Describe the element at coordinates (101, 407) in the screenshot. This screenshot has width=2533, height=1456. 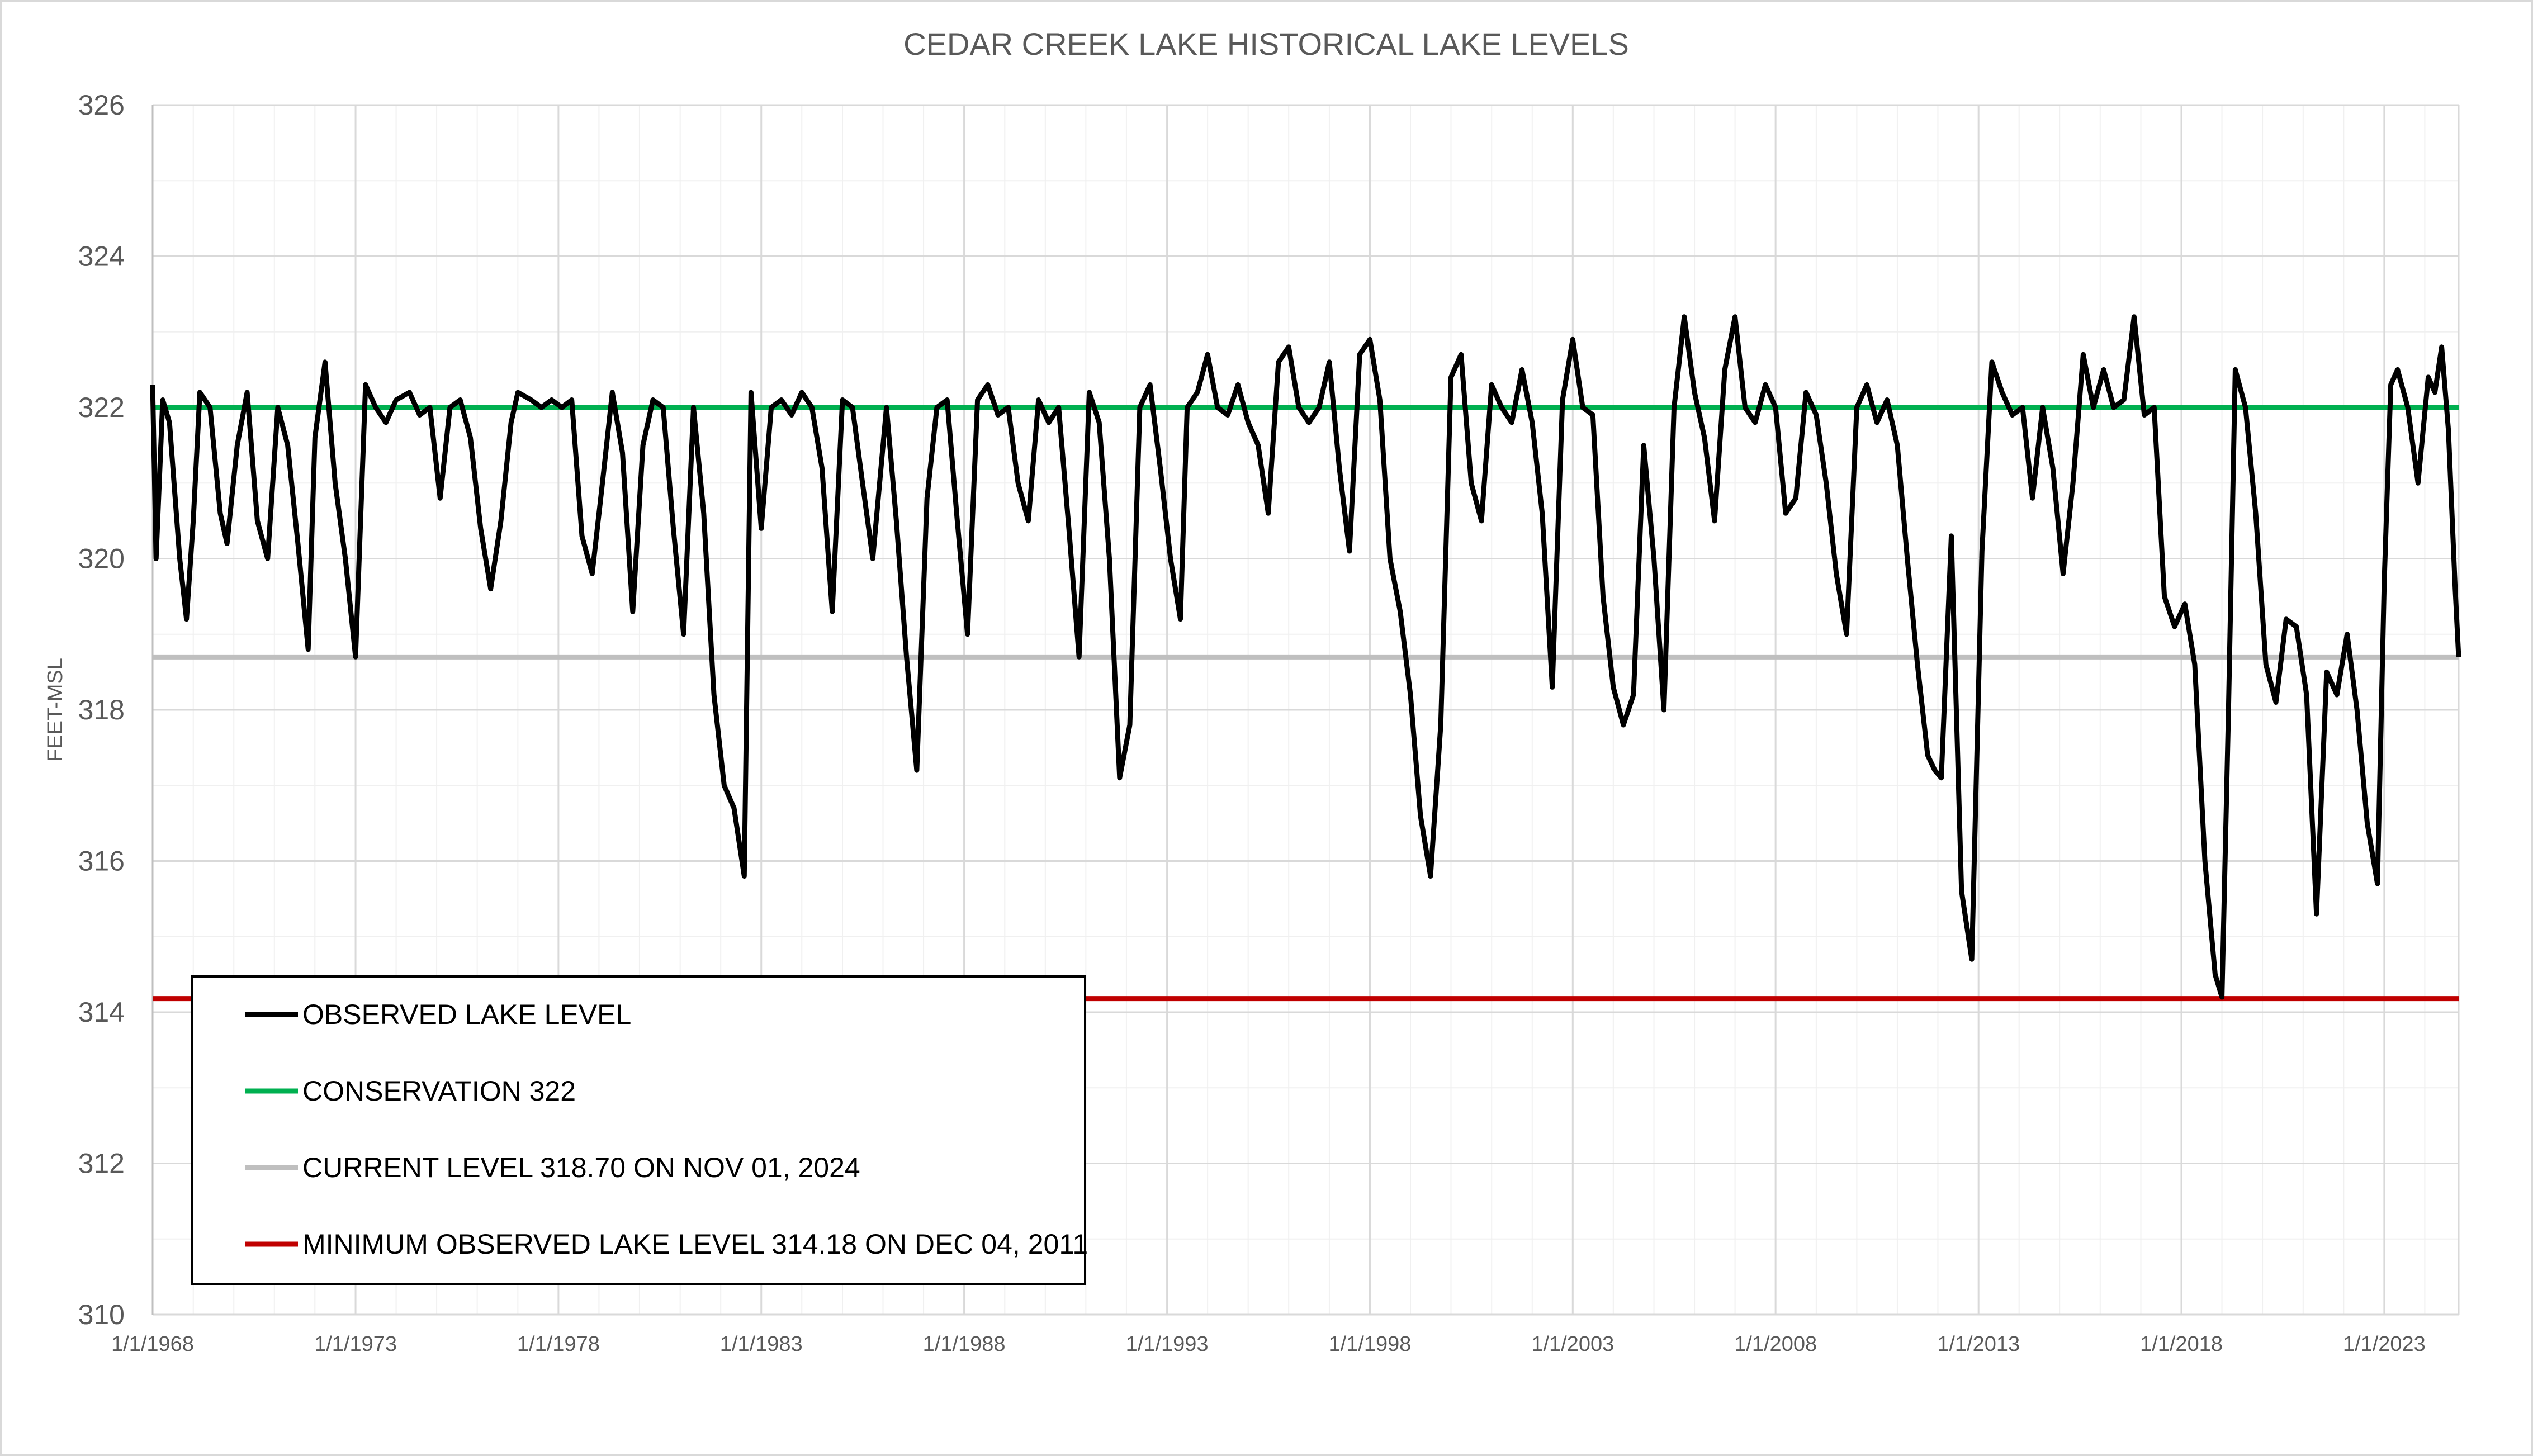
I see `y-tick-label: 322` at that location.